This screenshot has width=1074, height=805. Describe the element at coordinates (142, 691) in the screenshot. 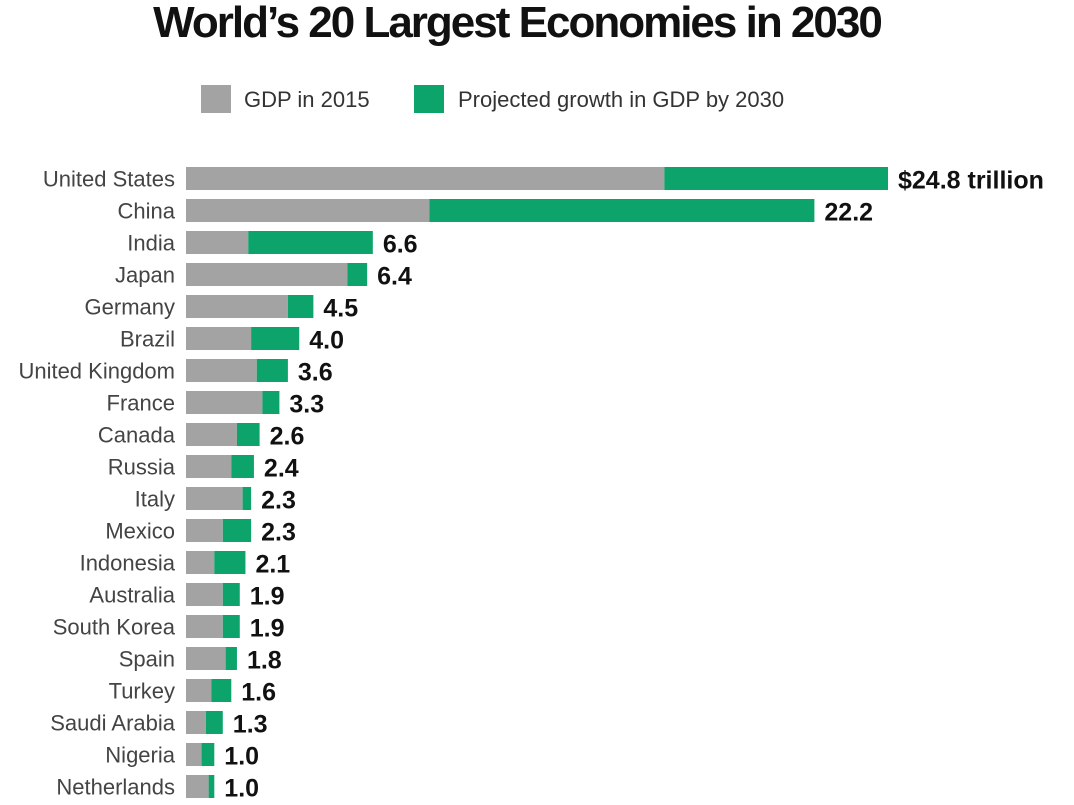

I see `category-label-turkey: Turkey` at that location.